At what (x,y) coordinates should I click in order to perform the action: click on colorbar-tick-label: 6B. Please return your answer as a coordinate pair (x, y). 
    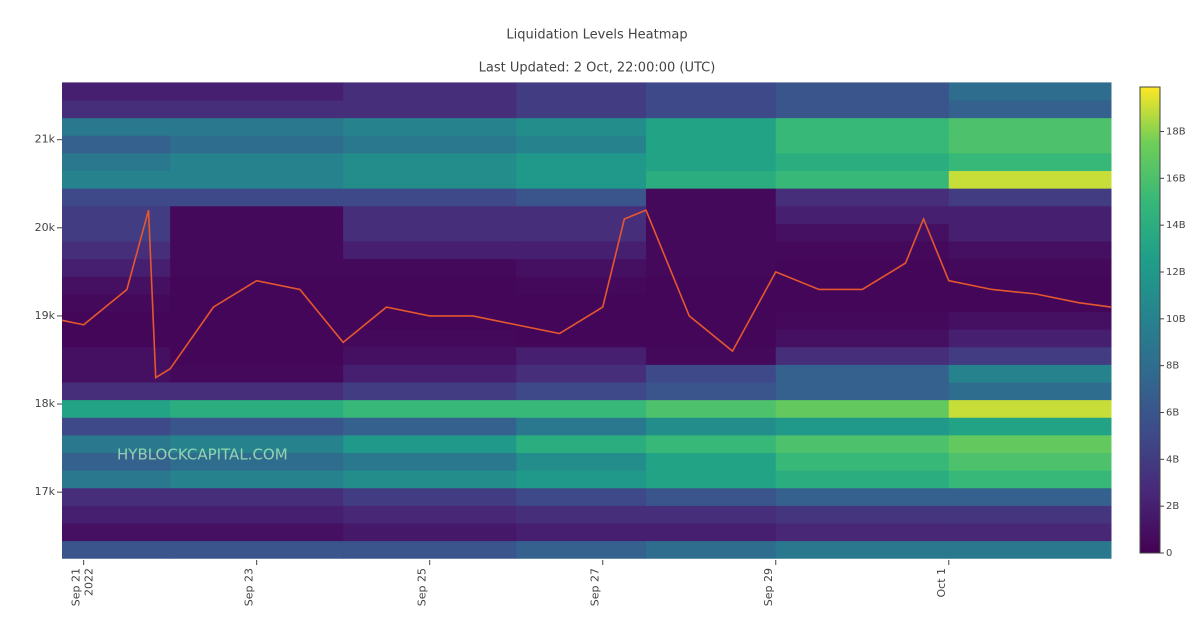
    Looking at the image, I should click on (1172, 412).